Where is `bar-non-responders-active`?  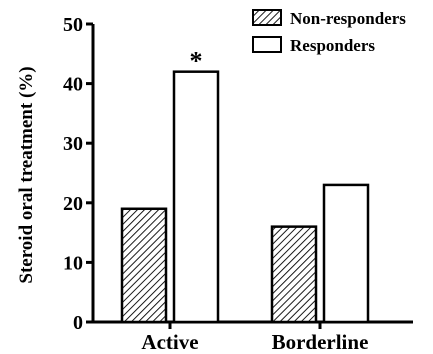
bar-non-responders-active is located at coordinates (144, 265).